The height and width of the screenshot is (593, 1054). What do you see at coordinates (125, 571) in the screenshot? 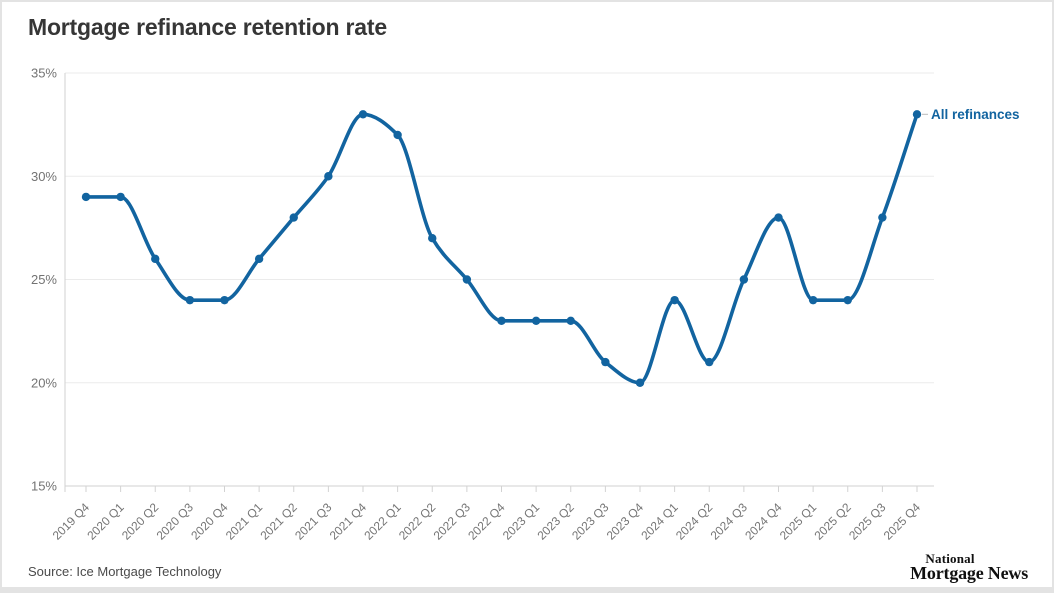
I see `source-note: Source: Ice Mortgage Technology` at bounding box center [125, 571].